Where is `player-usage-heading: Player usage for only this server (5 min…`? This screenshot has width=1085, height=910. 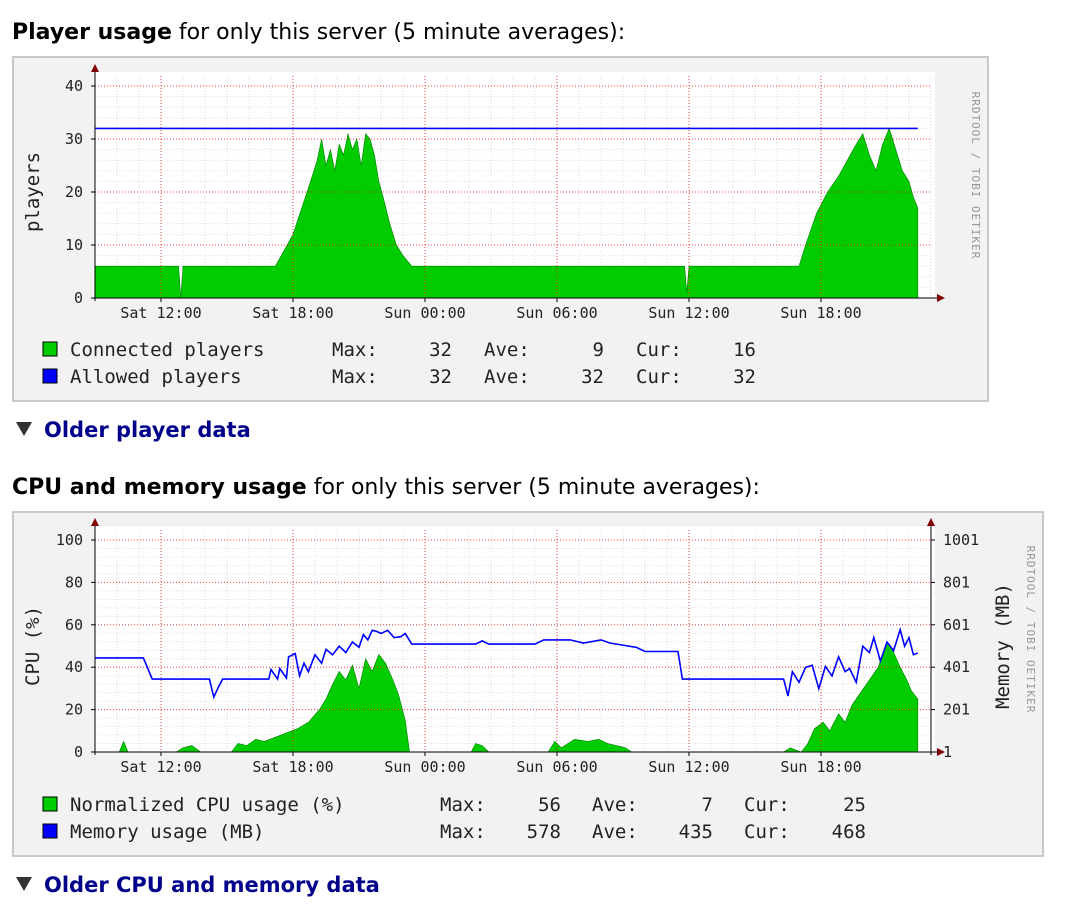
player-usage-heading: Player usage for only this server (5 min… is located at coordinates (318, 33).